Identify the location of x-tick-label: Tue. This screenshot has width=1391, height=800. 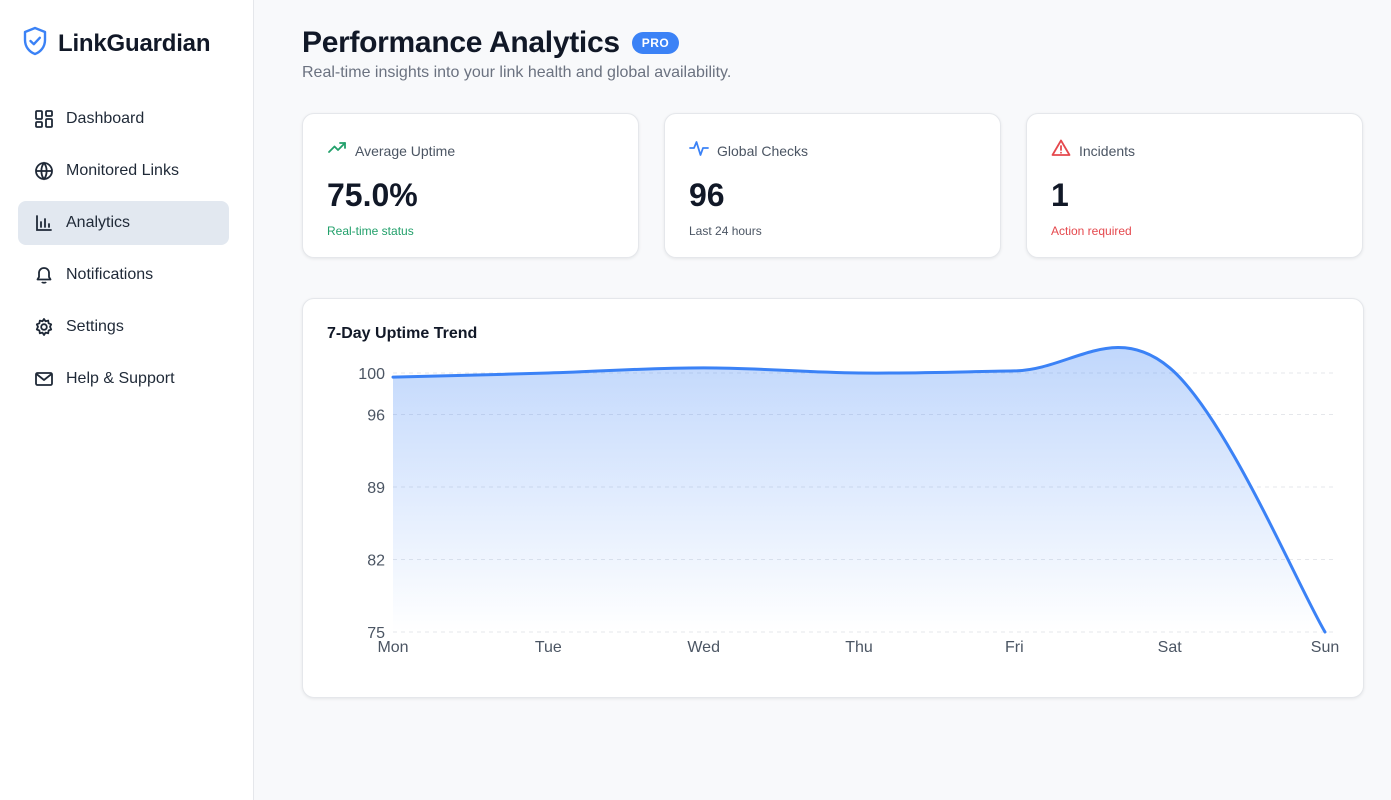
(548, 647).